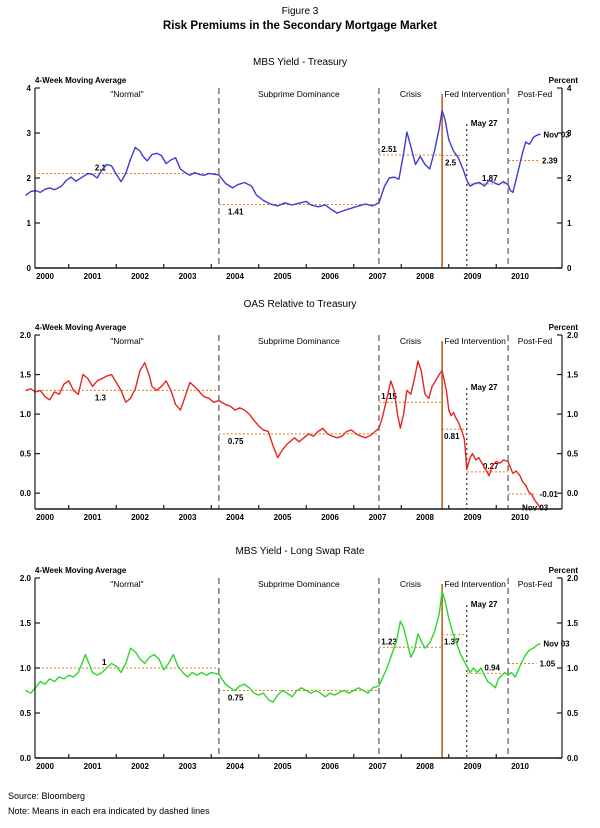  I want to click on chart-title-mbs-swap: MBS Yield - Long Swap Rate, so click(300, 551).